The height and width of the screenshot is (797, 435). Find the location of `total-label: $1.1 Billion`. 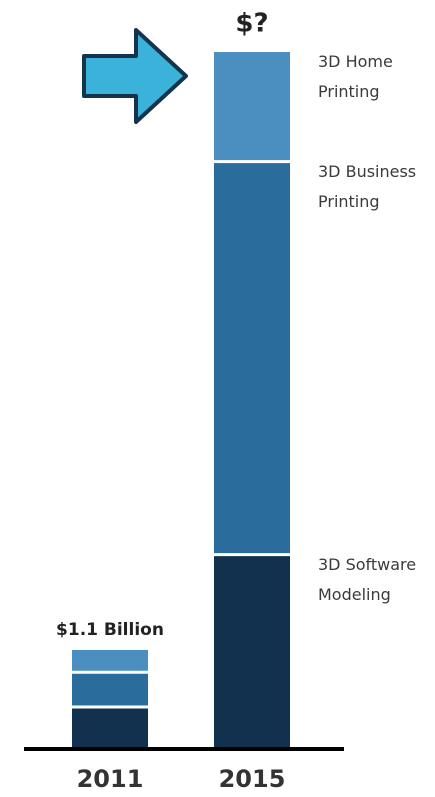

total-label: $1.1 Billion is located at coordinates (110, 630).